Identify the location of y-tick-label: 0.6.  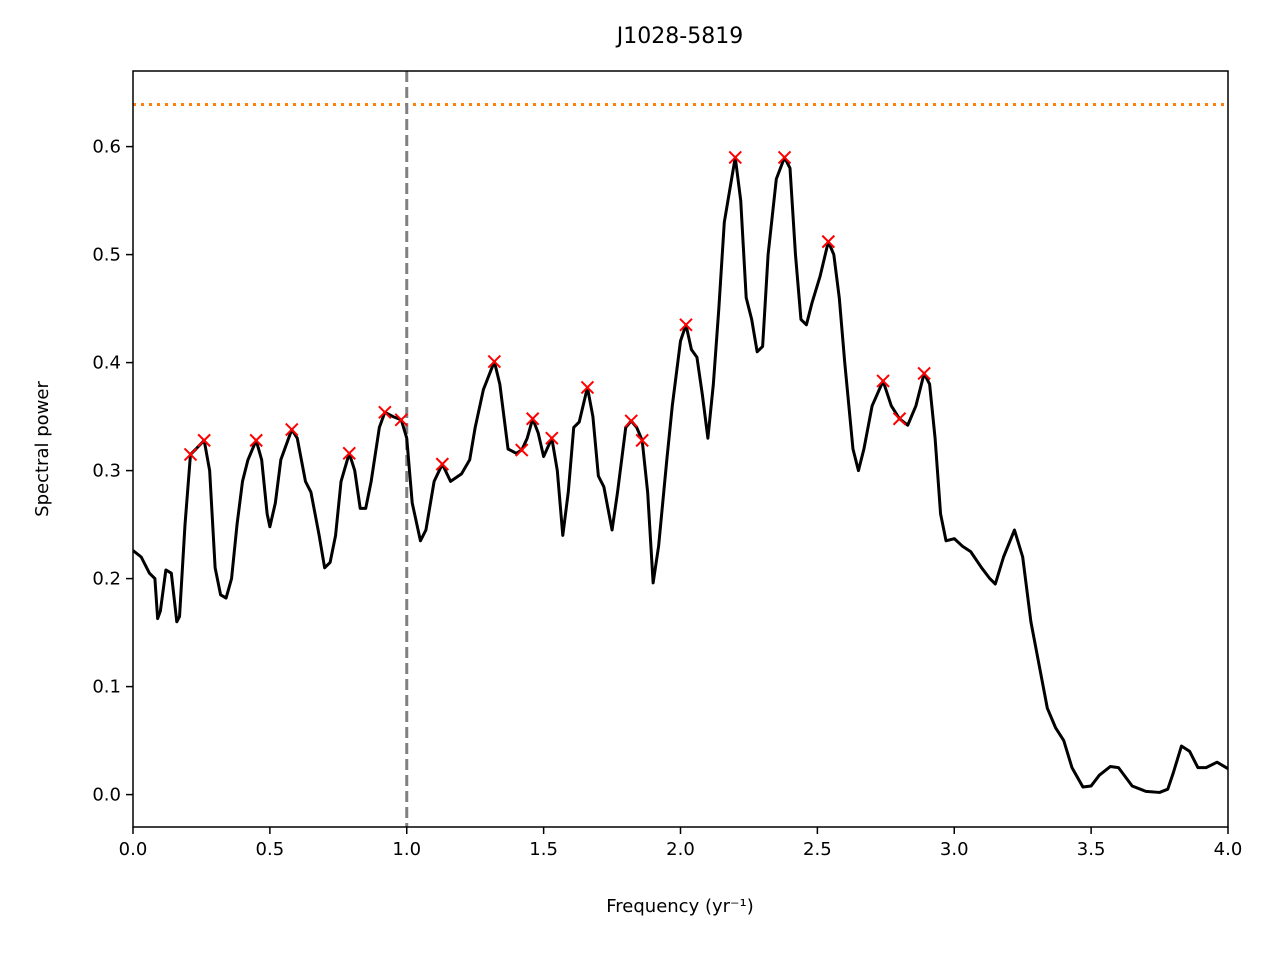
(106, 147).